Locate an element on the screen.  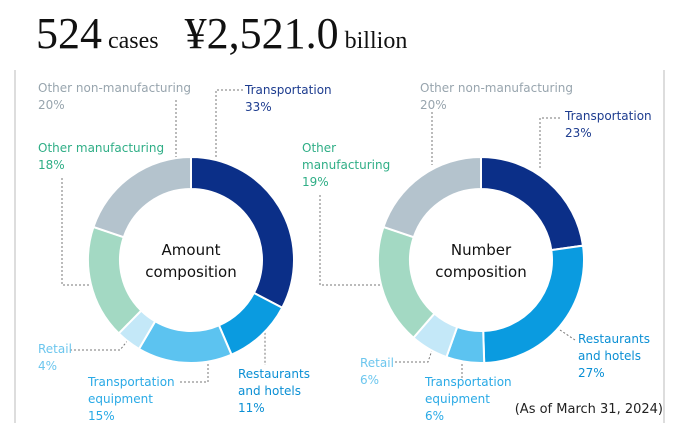
count: 524 is located at coordinates (69, 33).